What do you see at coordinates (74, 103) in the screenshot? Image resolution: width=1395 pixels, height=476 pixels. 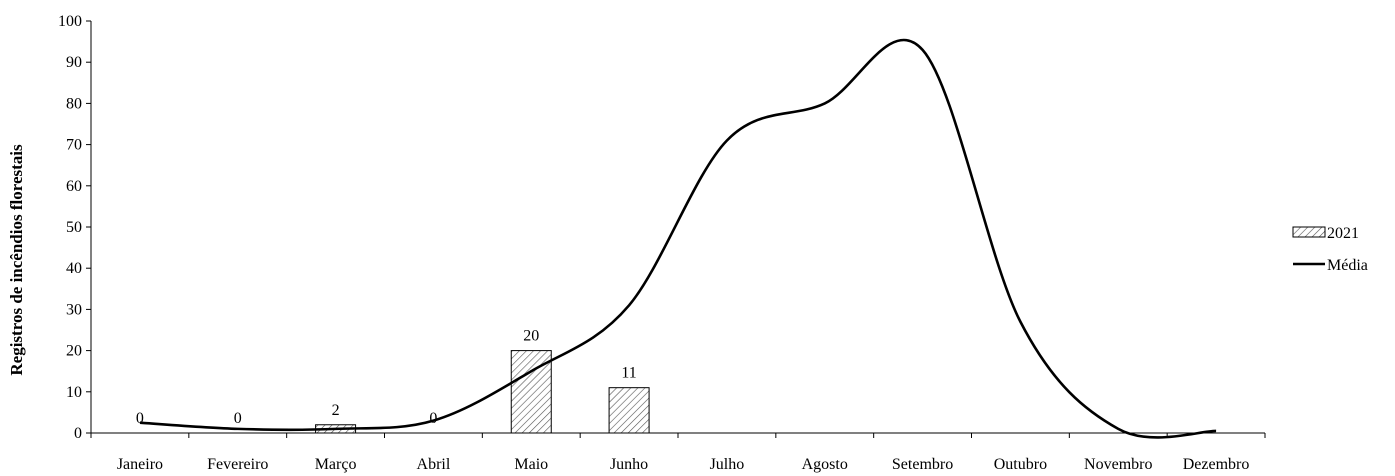 I see `y-tick-label: 80` at bounding box center [74, 103].